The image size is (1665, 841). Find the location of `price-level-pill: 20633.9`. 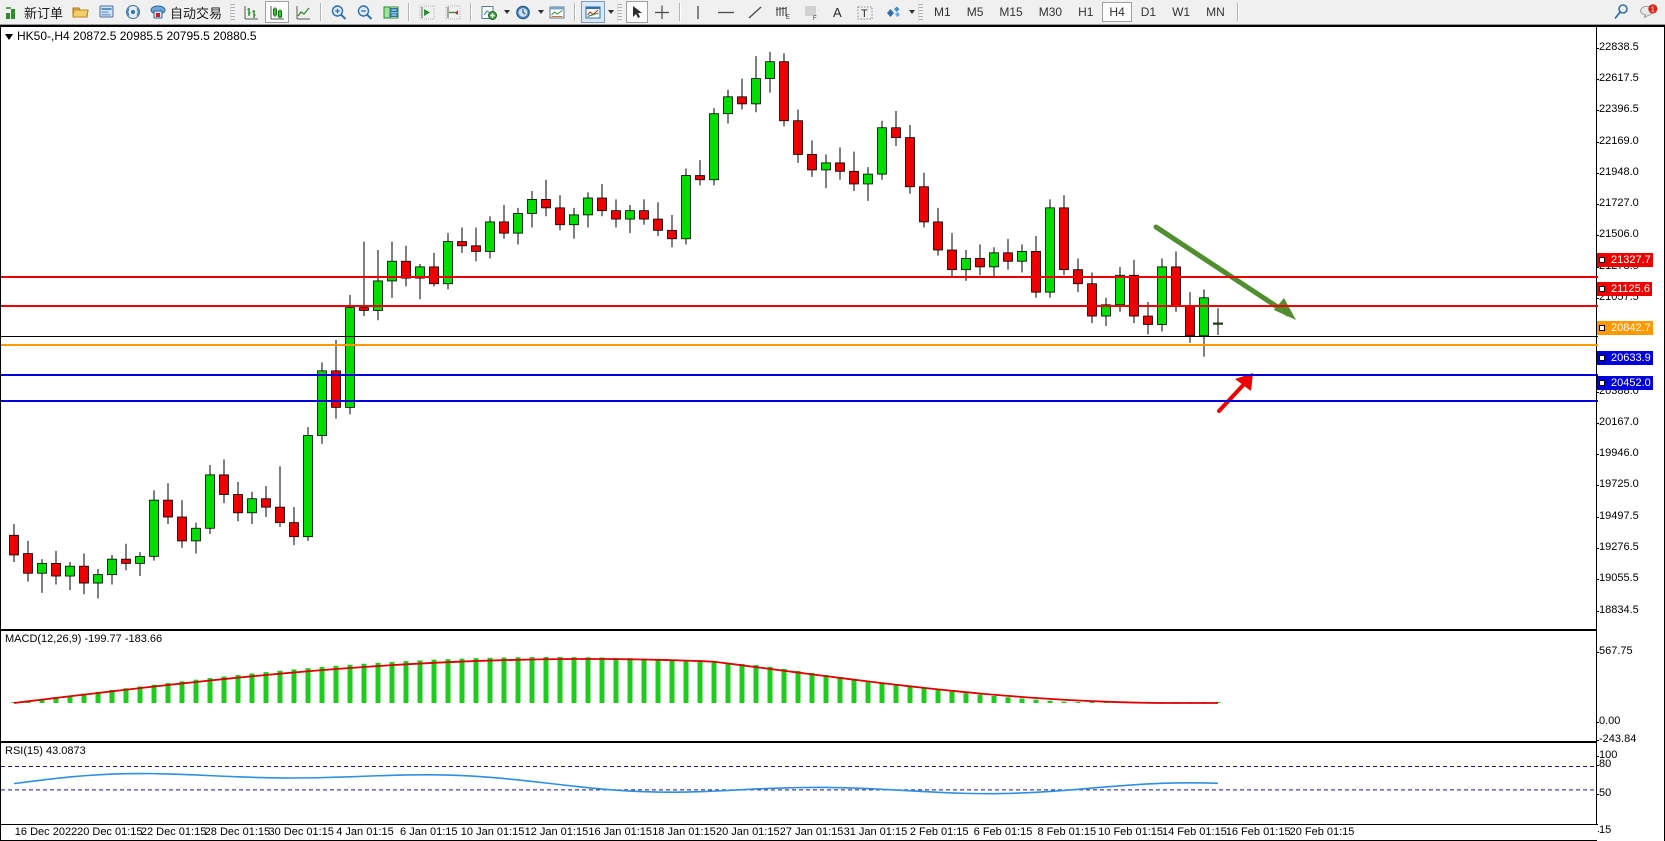

price-level-pill: 20633.9 is located at coordinates (1625, 357).